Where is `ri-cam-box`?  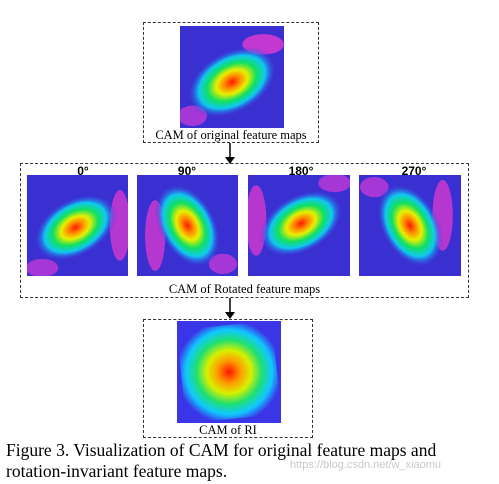
ri-cam-box is located at coordinates (228, 378).